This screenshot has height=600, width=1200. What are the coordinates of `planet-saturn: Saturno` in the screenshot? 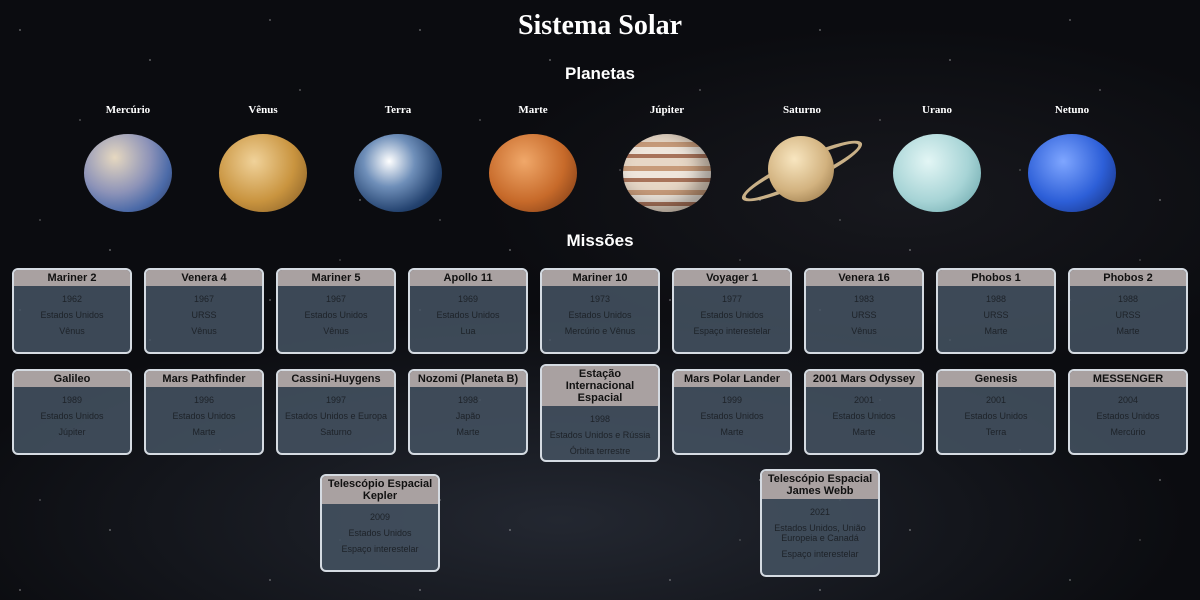 It's located at (802, 160).